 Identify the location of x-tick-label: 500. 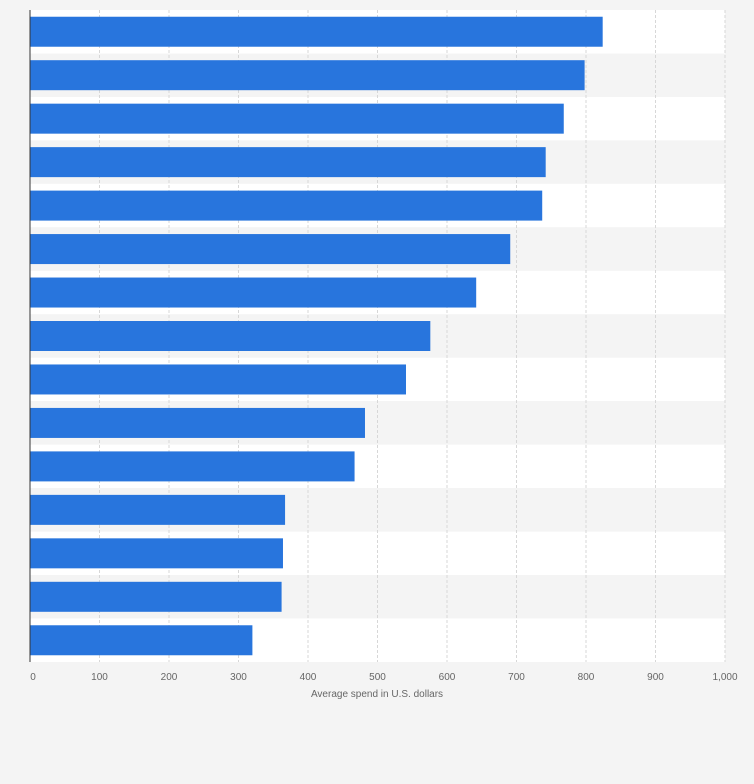
(377, 677).